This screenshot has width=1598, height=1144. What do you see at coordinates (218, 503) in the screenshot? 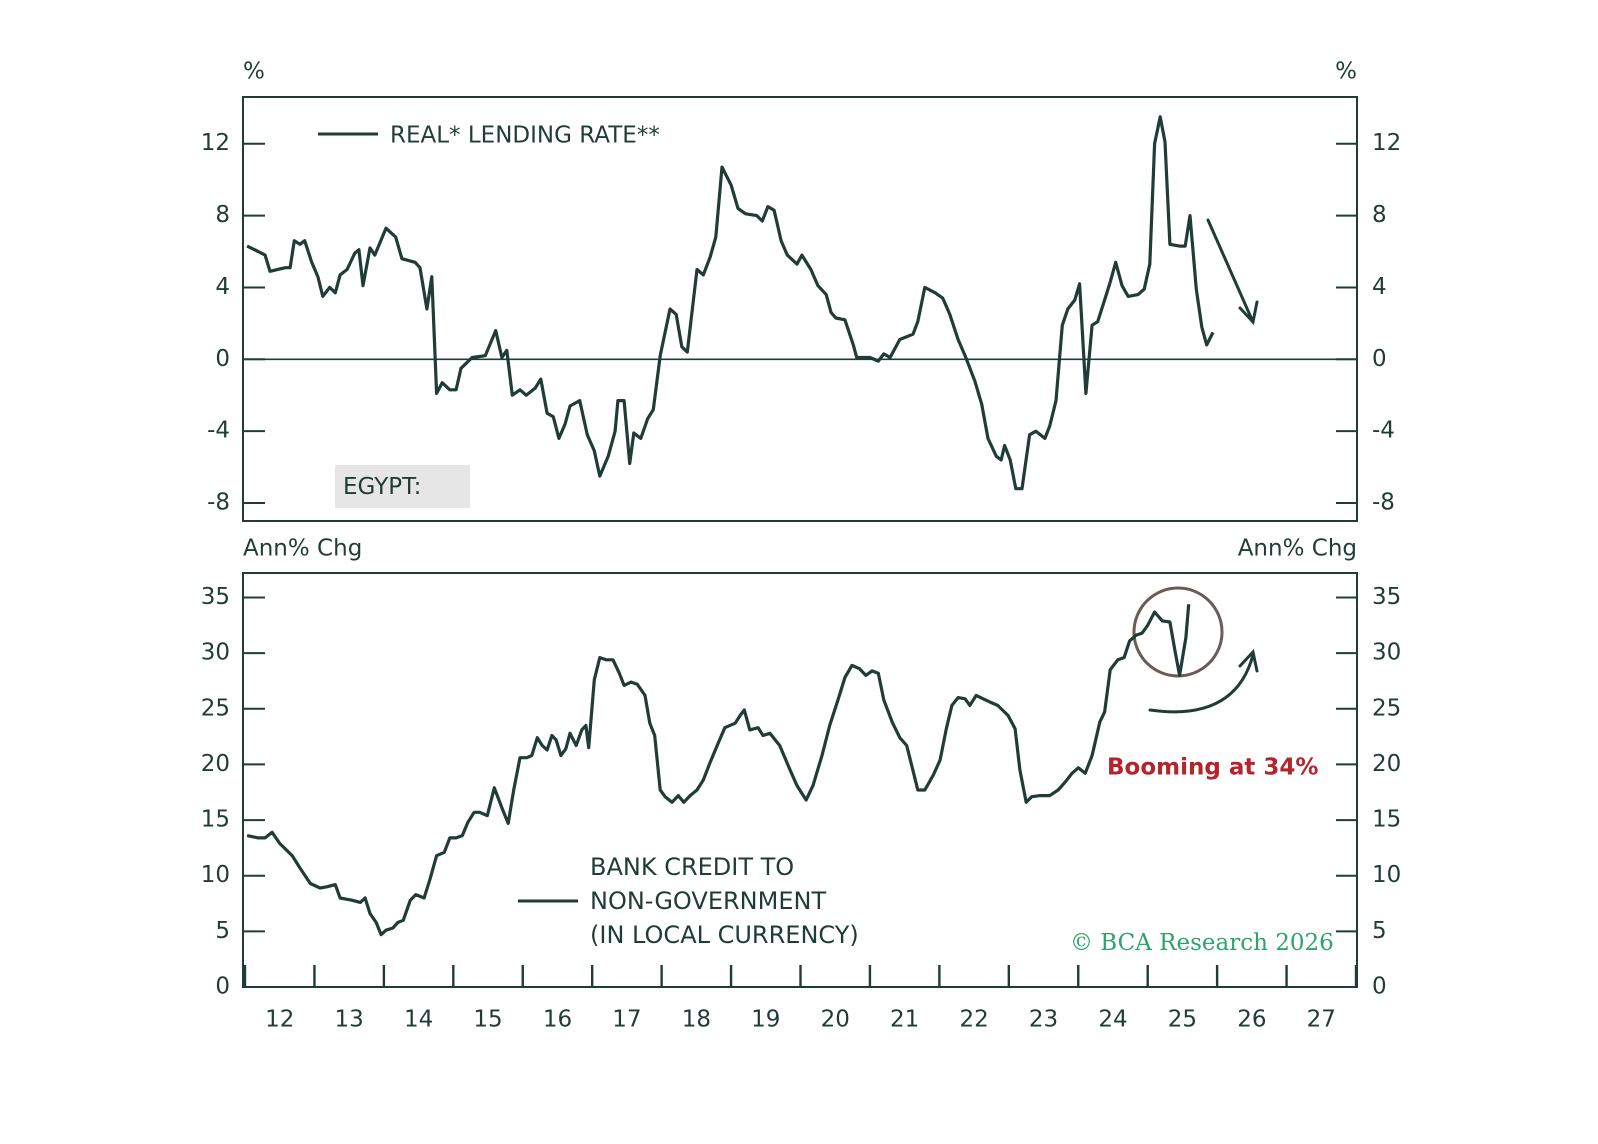
I see `y-tick-label: -8` at bounding box center [218, 503].